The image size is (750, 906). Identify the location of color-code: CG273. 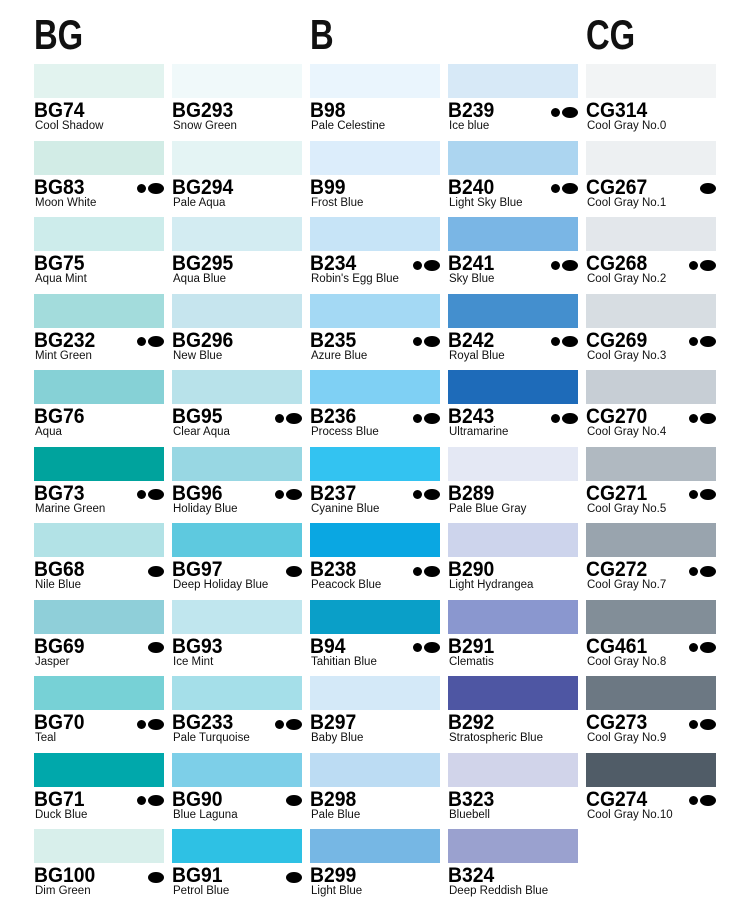
(617, 722).